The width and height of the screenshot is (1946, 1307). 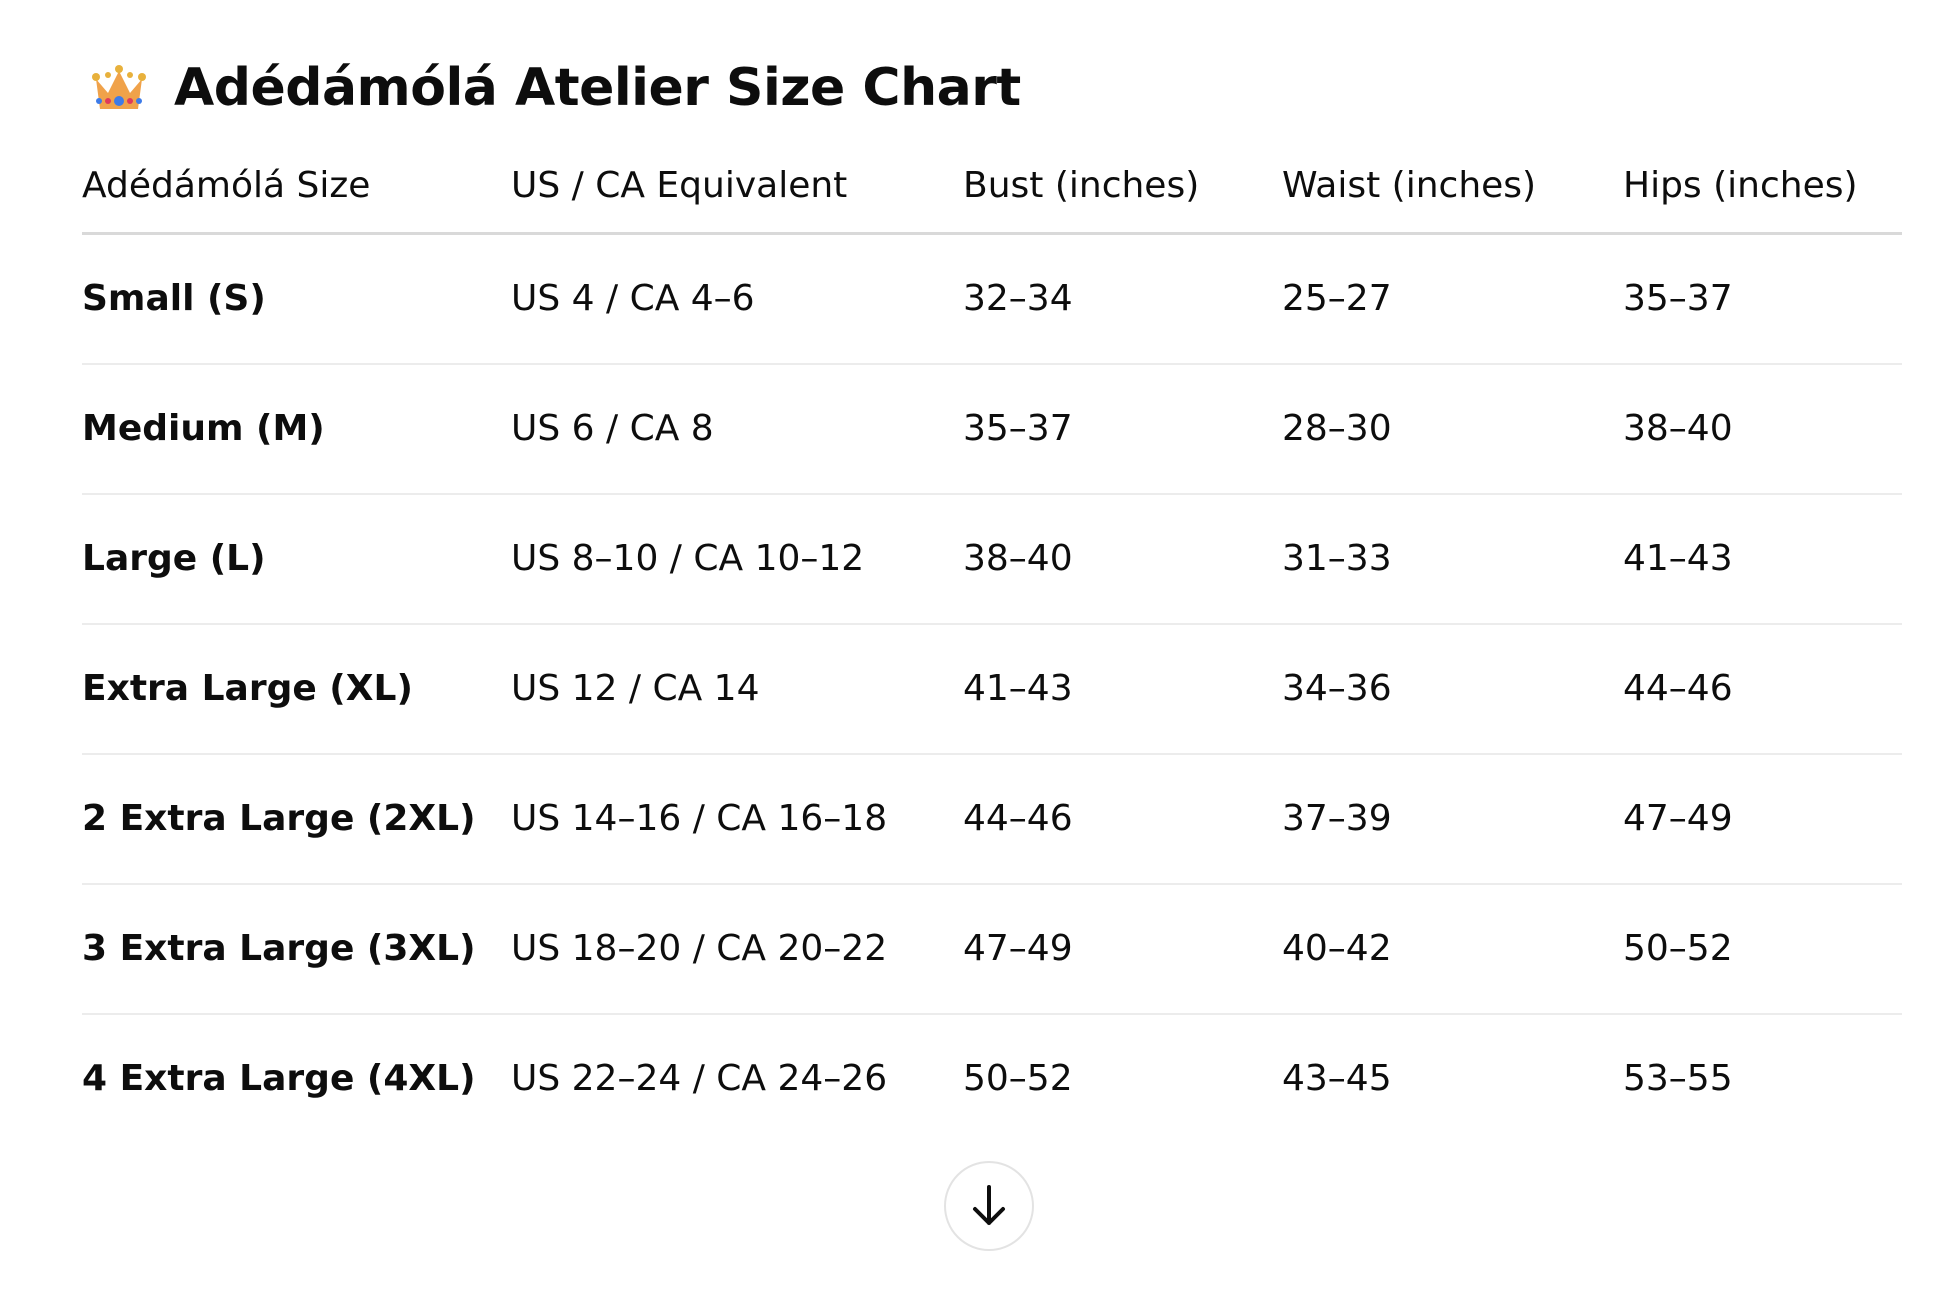 What do you see at coordinates (737, 299) in the screenshot?
I see `cell-us-ca: US 4 / CA 4–6` at bounding box center [737, 299].